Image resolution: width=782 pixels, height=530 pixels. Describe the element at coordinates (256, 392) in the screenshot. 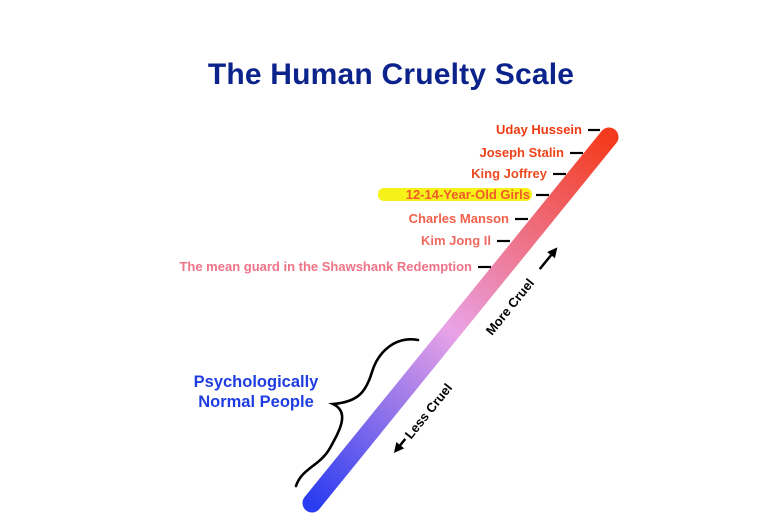

I see `psychologically-normal-label: Psychologically Normal People` at that location.